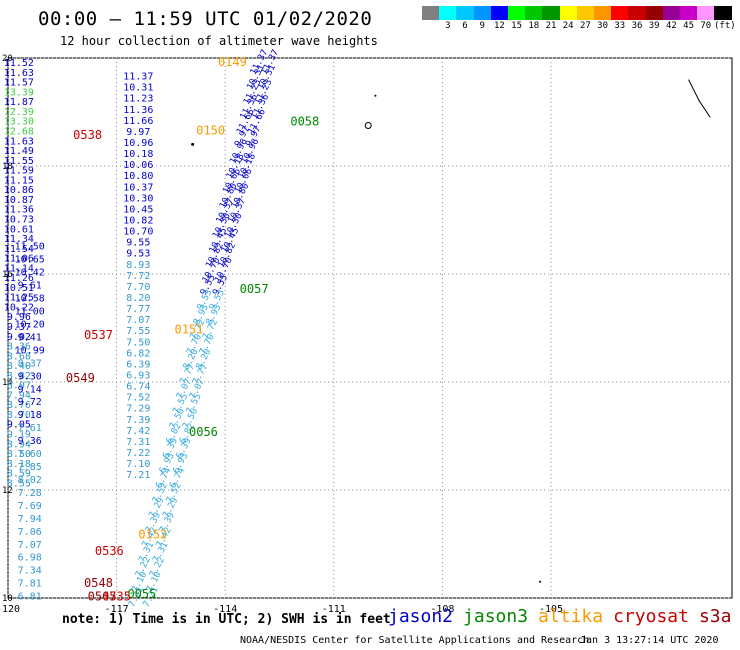 Image resolution: width=740 pixels, height=650 pixels. Describe the element at coordinates (620, 26) in the screenshot. I see `legend-label: 33` at that location.